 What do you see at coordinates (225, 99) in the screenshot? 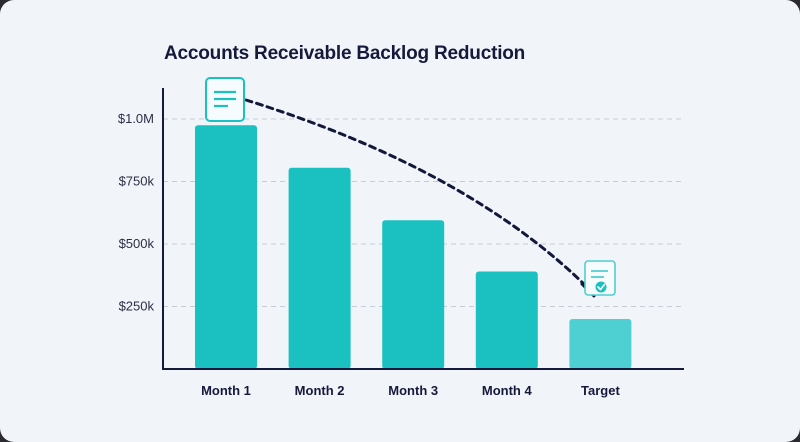
I see `document-icon` at bounding box center [225, 99].